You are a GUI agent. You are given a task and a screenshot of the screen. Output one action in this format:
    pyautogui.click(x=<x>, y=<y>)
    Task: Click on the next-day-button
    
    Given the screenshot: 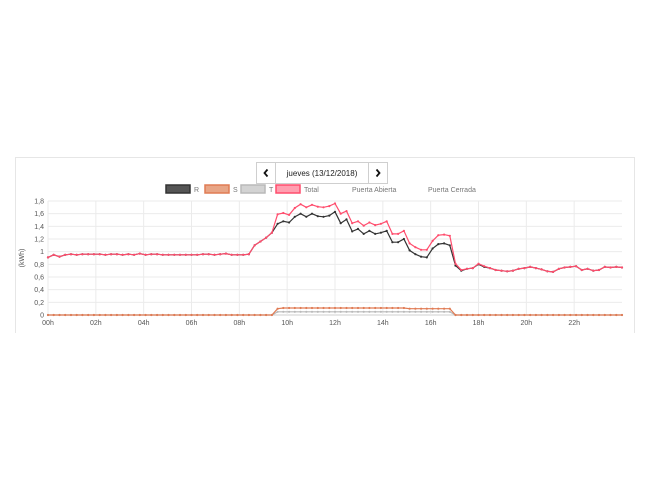 What is the action you would take?
    pyautogui.click(x=378, y=173)
    